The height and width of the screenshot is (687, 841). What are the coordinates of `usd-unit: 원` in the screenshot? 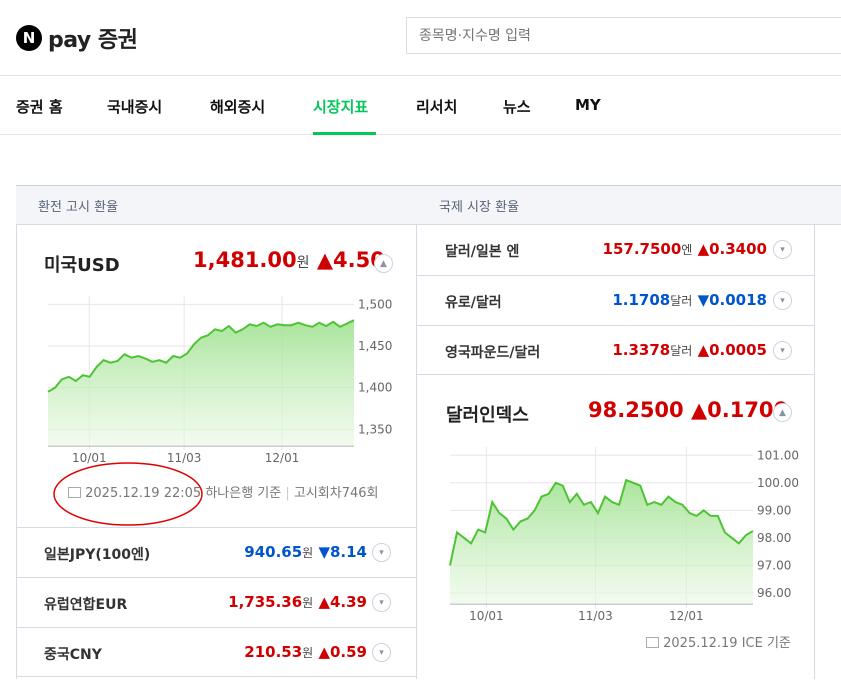 It's located at (303, 263).